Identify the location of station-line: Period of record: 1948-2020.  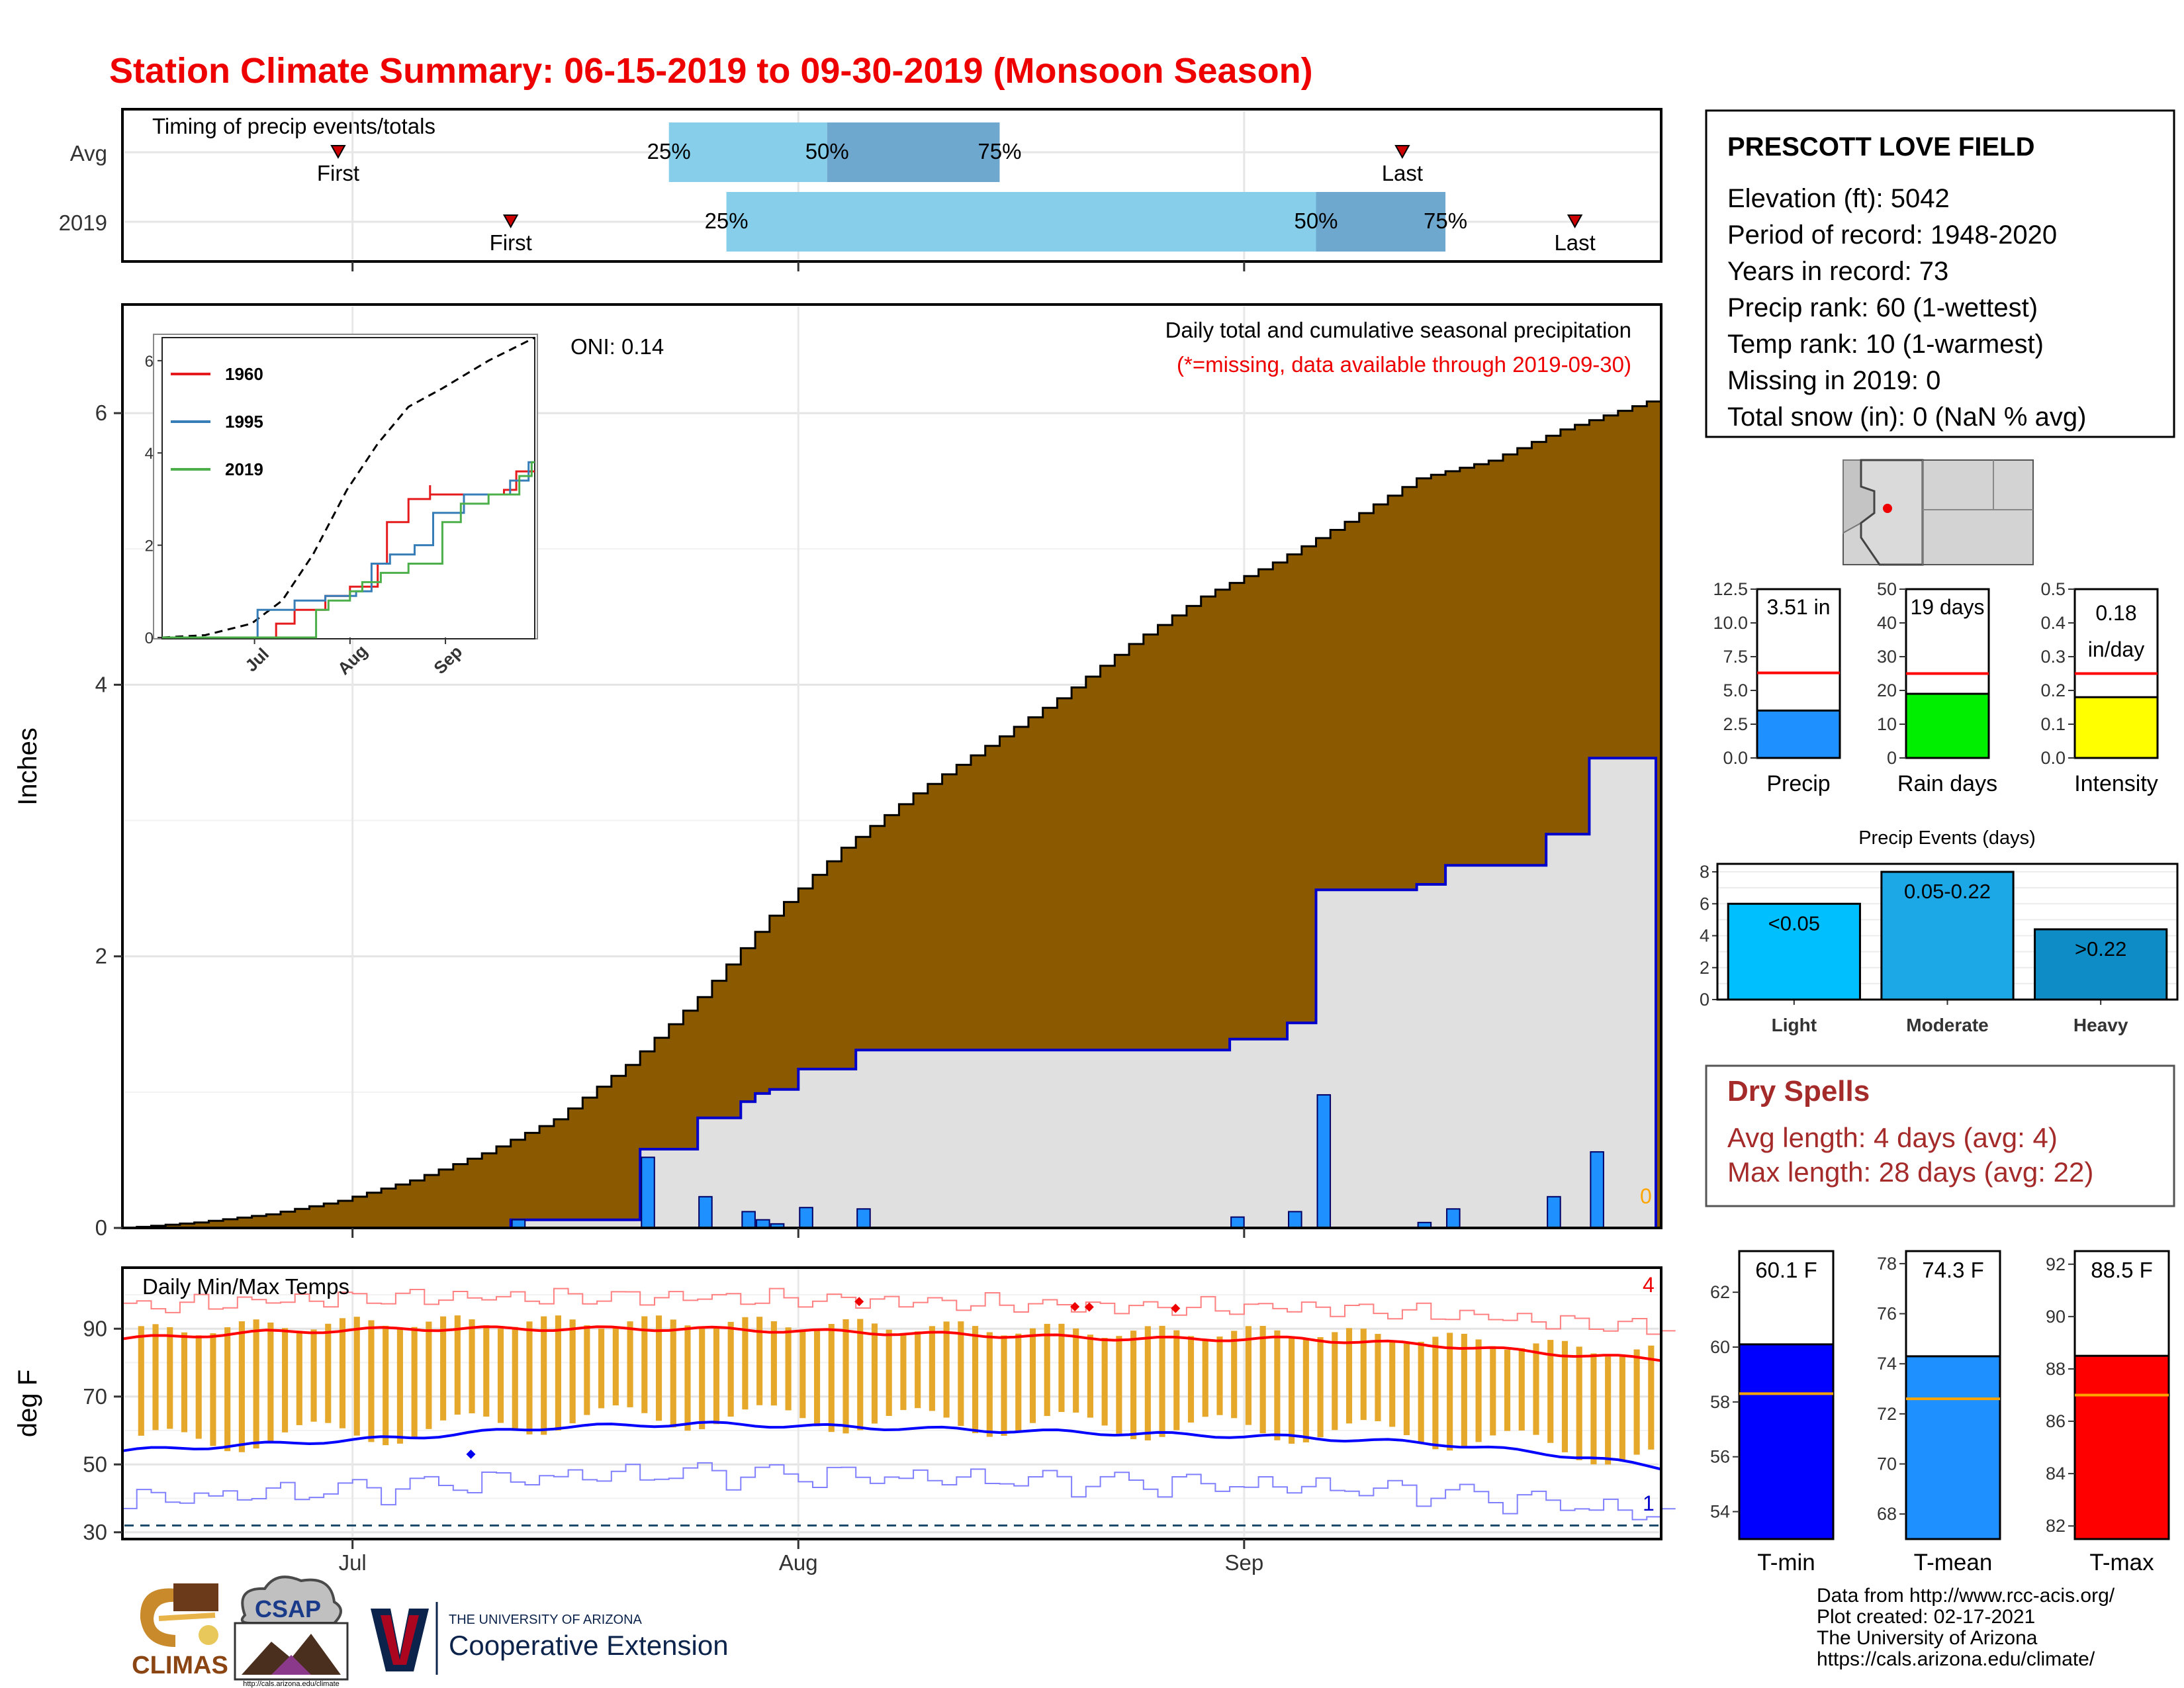
(1892, 235).